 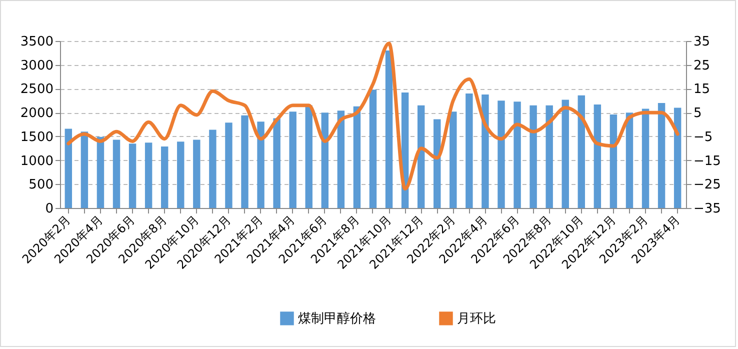 I want to click on y2-tick-label: −25, so click(x=707, y=185).